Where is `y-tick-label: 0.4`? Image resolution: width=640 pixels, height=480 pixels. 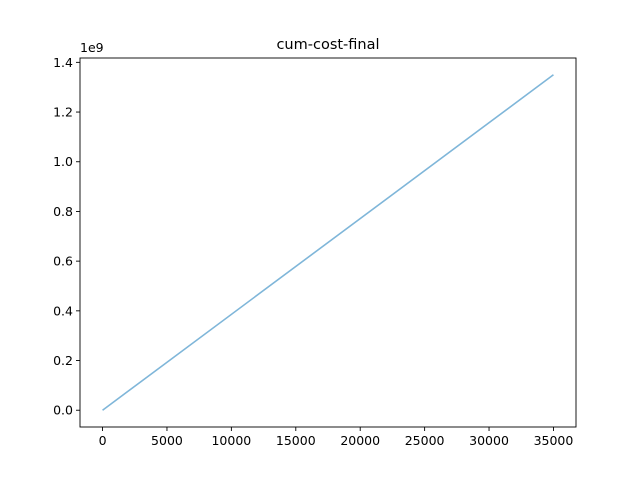
y-tick-label: 0.4 is located at coordinates (63, 310).